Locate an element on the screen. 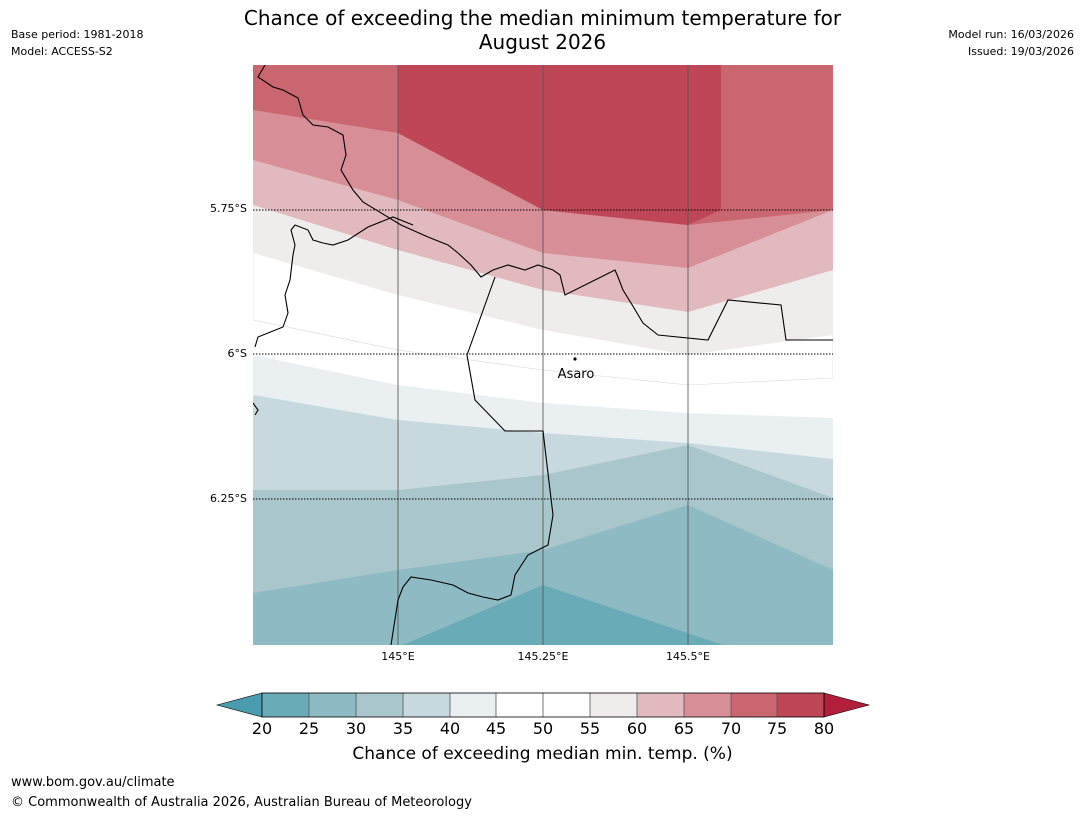 This screenshot has width=1085, height=816. boundary-line-west is located at coordinates (334, 282).